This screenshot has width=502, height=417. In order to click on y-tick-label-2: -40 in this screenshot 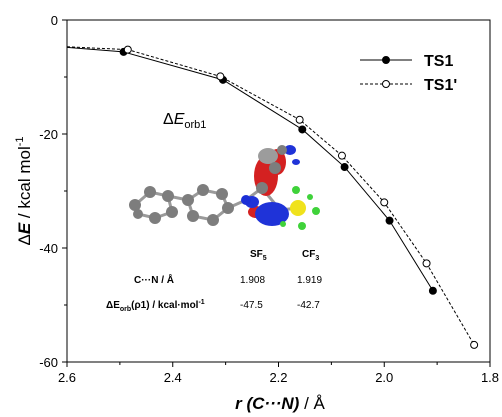, I will do `click(48, 248)`.